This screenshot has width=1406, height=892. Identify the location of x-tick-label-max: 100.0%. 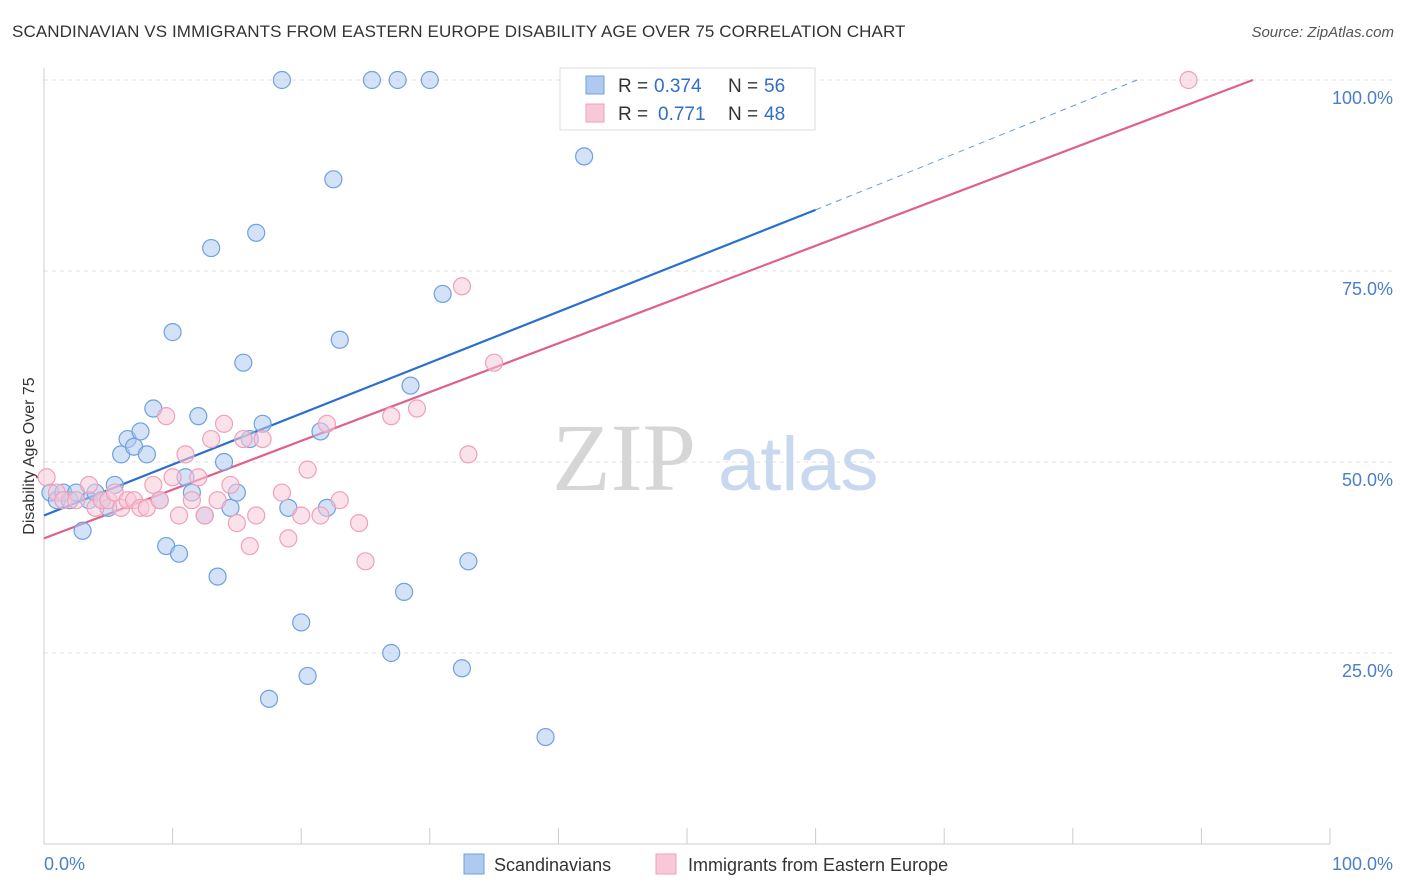
(1362, 864).